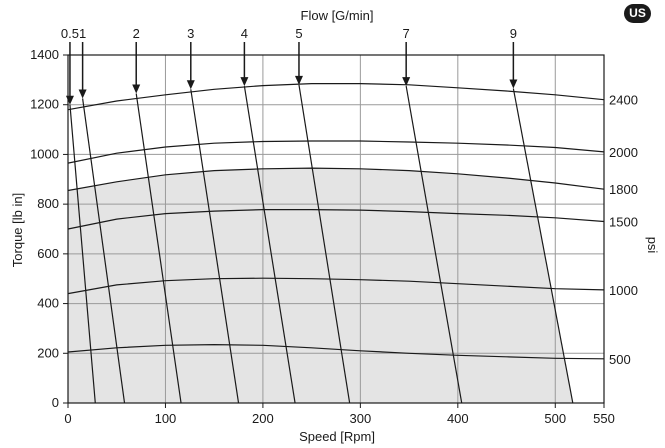  What do you see at coordinates (652, 245) in the screenshot?
I see `right-axis-label: psi` at bounding box center [652, 245].